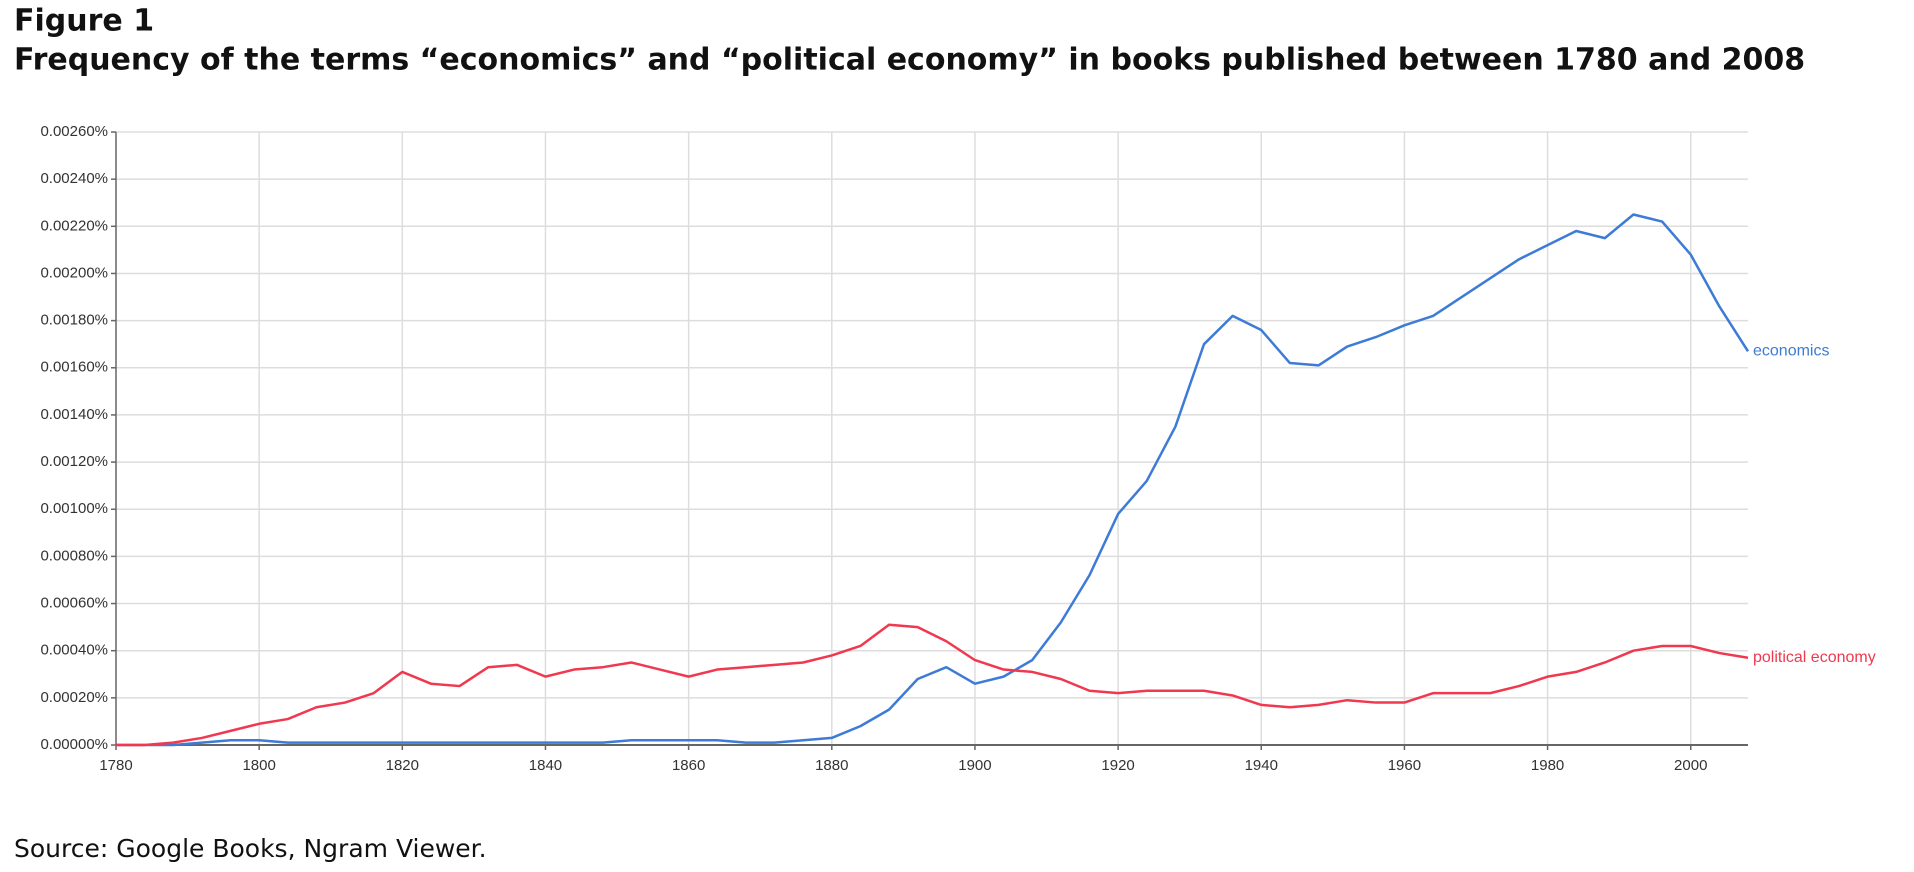  Describe the element at coordinates (1814, 657) in the screenshot. I see `series-label: political economy` at that location.